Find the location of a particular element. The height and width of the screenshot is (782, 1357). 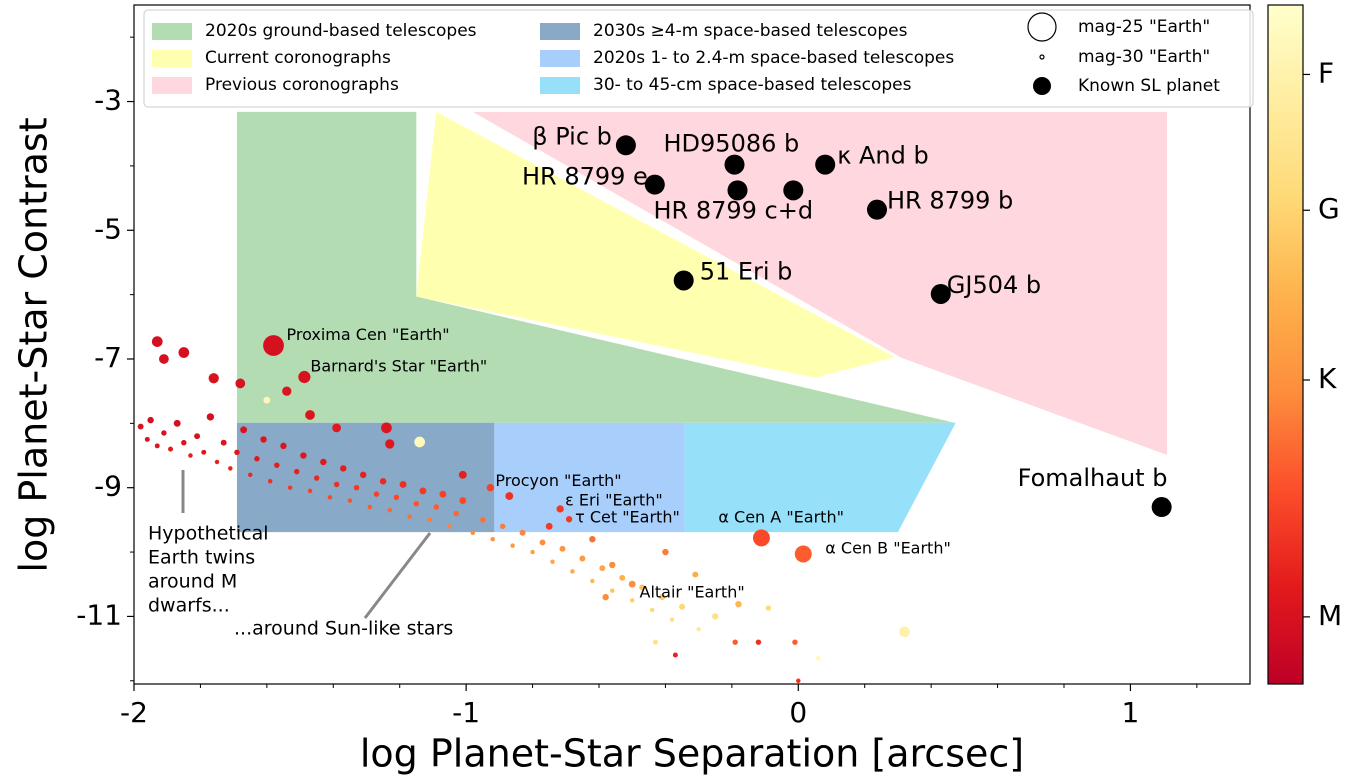

legend-label: mag-30 "Earth" is located at coordinates (1144, 57).